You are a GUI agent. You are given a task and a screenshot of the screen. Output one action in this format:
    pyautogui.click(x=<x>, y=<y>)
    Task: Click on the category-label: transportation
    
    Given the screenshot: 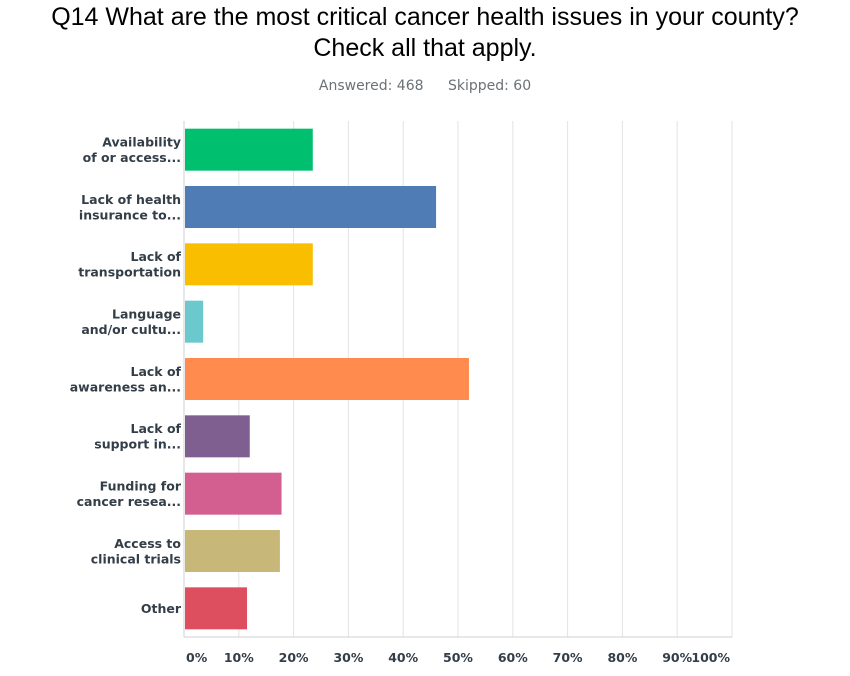 What is the action you would take?
    pyautogui.click(x=129, y=272)
    